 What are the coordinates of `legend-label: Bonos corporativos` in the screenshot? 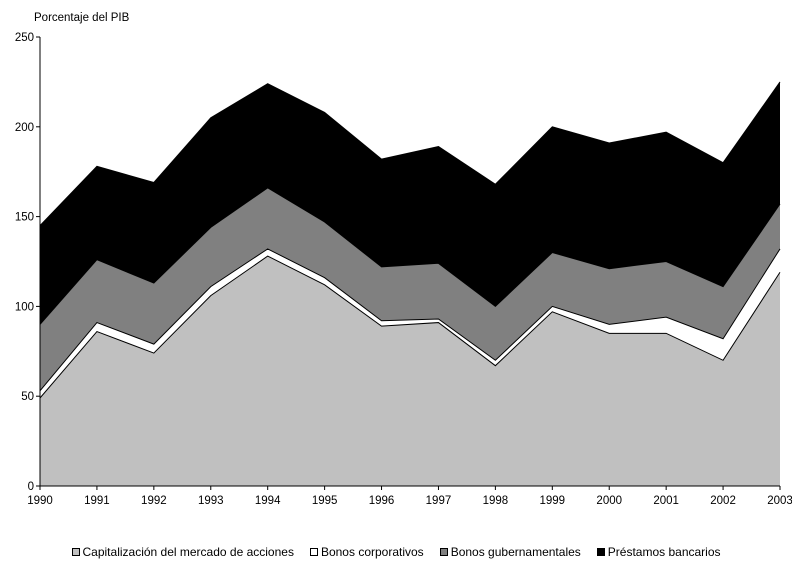 It's located at (372, 552).